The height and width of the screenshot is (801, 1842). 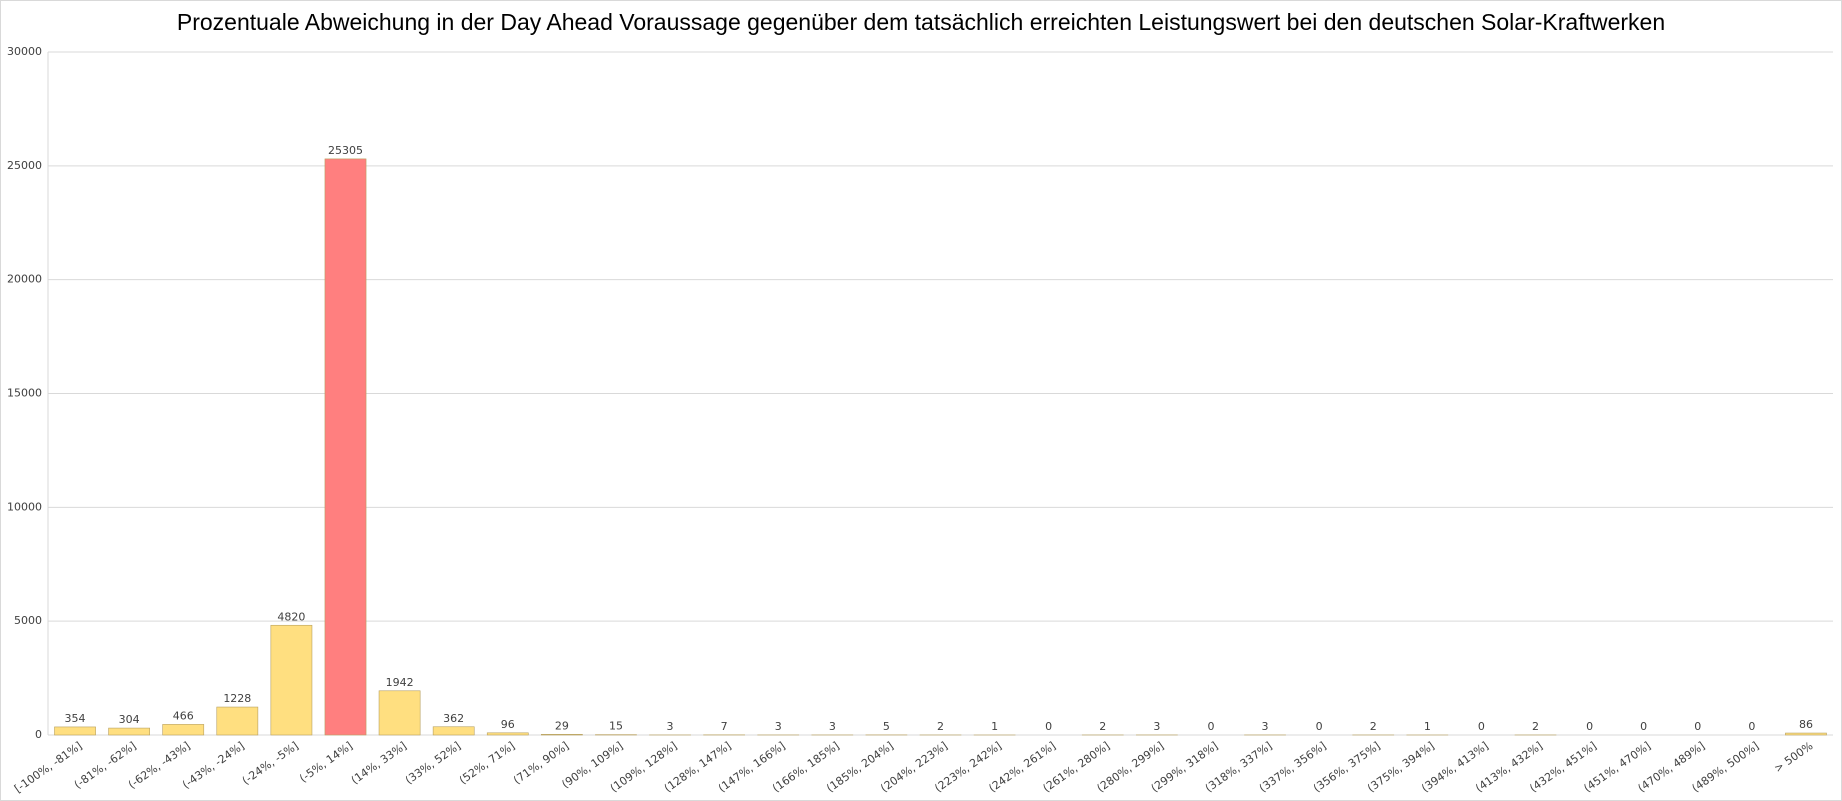 What do you see at coordinates (724, 726) in the screenshot?
I see `data-label: 7` at bounding box center [724, 726].